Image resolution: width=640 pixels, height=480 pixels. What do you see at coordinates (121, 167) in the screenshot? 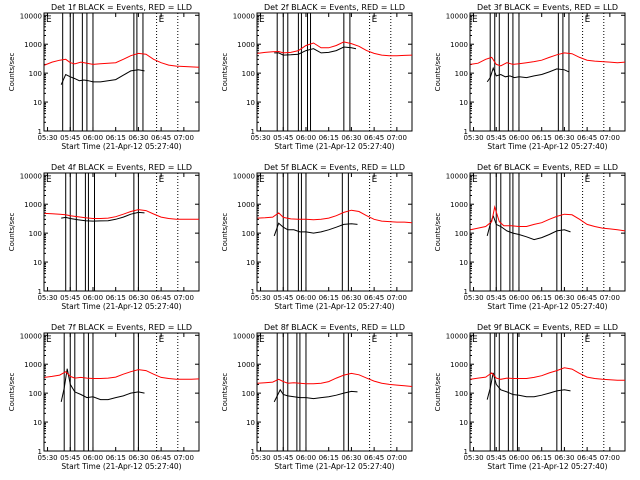
I see `panel-title: Det 4f BLACK = Events, RED = LLD` at bounding box center [121, 167].